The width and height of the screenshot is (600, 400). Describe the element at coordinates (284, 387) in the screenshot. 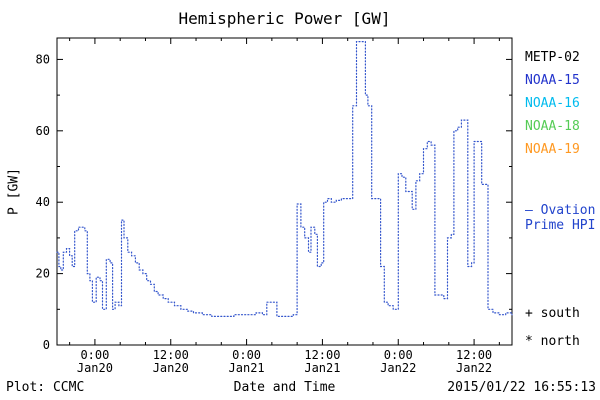

I see `x-axis-label: Date and Time` at that location.